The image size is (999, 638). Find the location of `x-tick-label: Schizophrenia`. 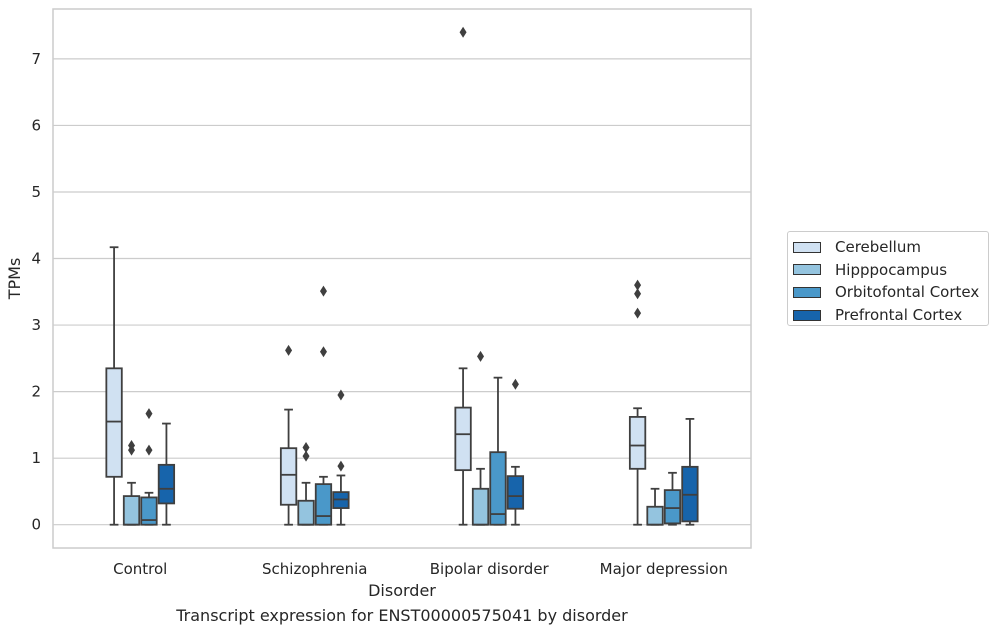

x-tick-label: Schizophrenia is located at coordinates (314, 569).